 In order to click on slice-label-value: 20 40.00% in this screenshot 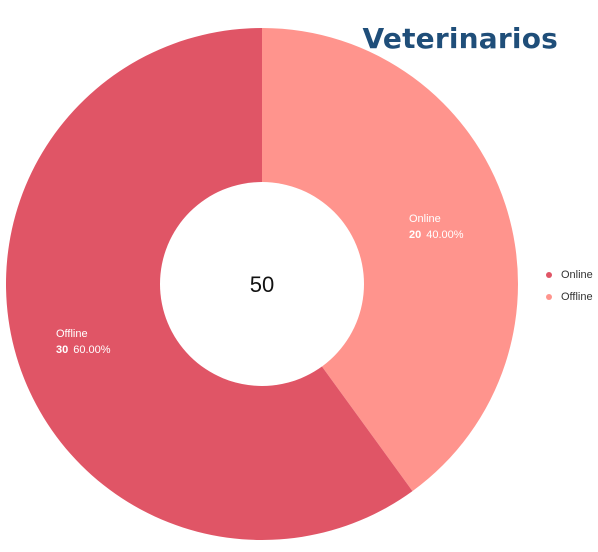, I will do `click(436, 235)`.